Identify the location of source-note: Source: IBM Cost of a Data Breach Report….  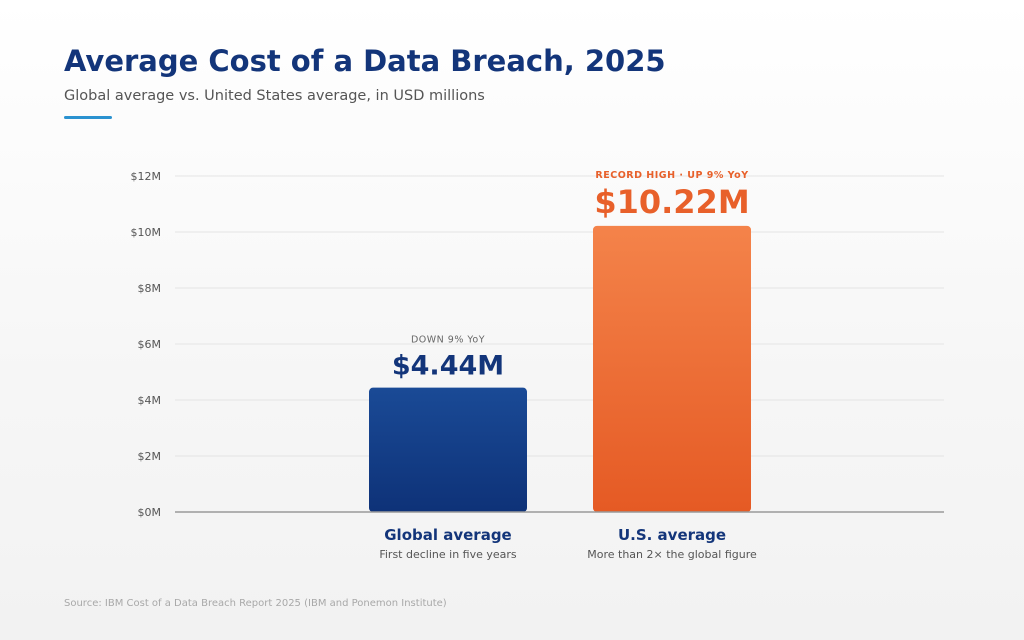
(255, 603).